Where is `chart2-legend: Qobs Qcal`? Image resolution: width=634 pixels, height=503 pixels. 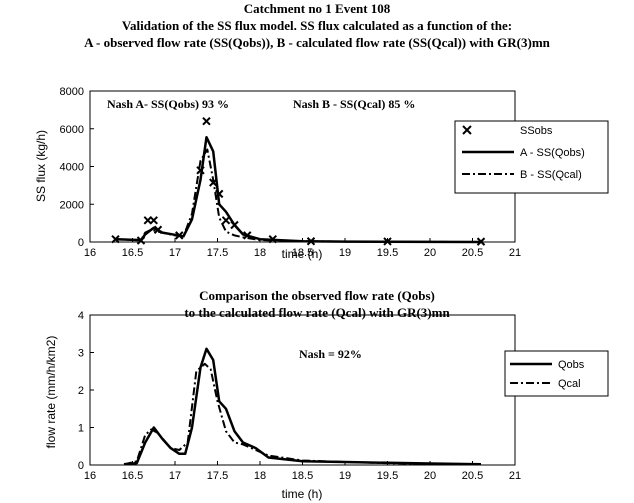 chart2-legend: Qobs Qcal is located at coordinates (556, 373).